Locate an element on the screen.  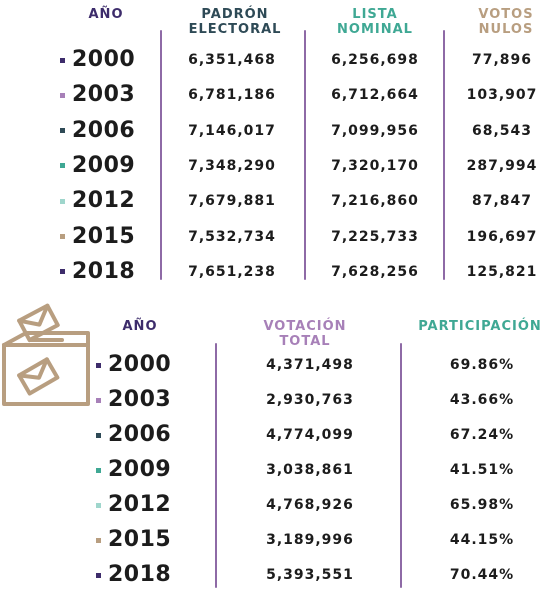
votacion-cell: 4,774,099 is located at coordinates (310, 435).